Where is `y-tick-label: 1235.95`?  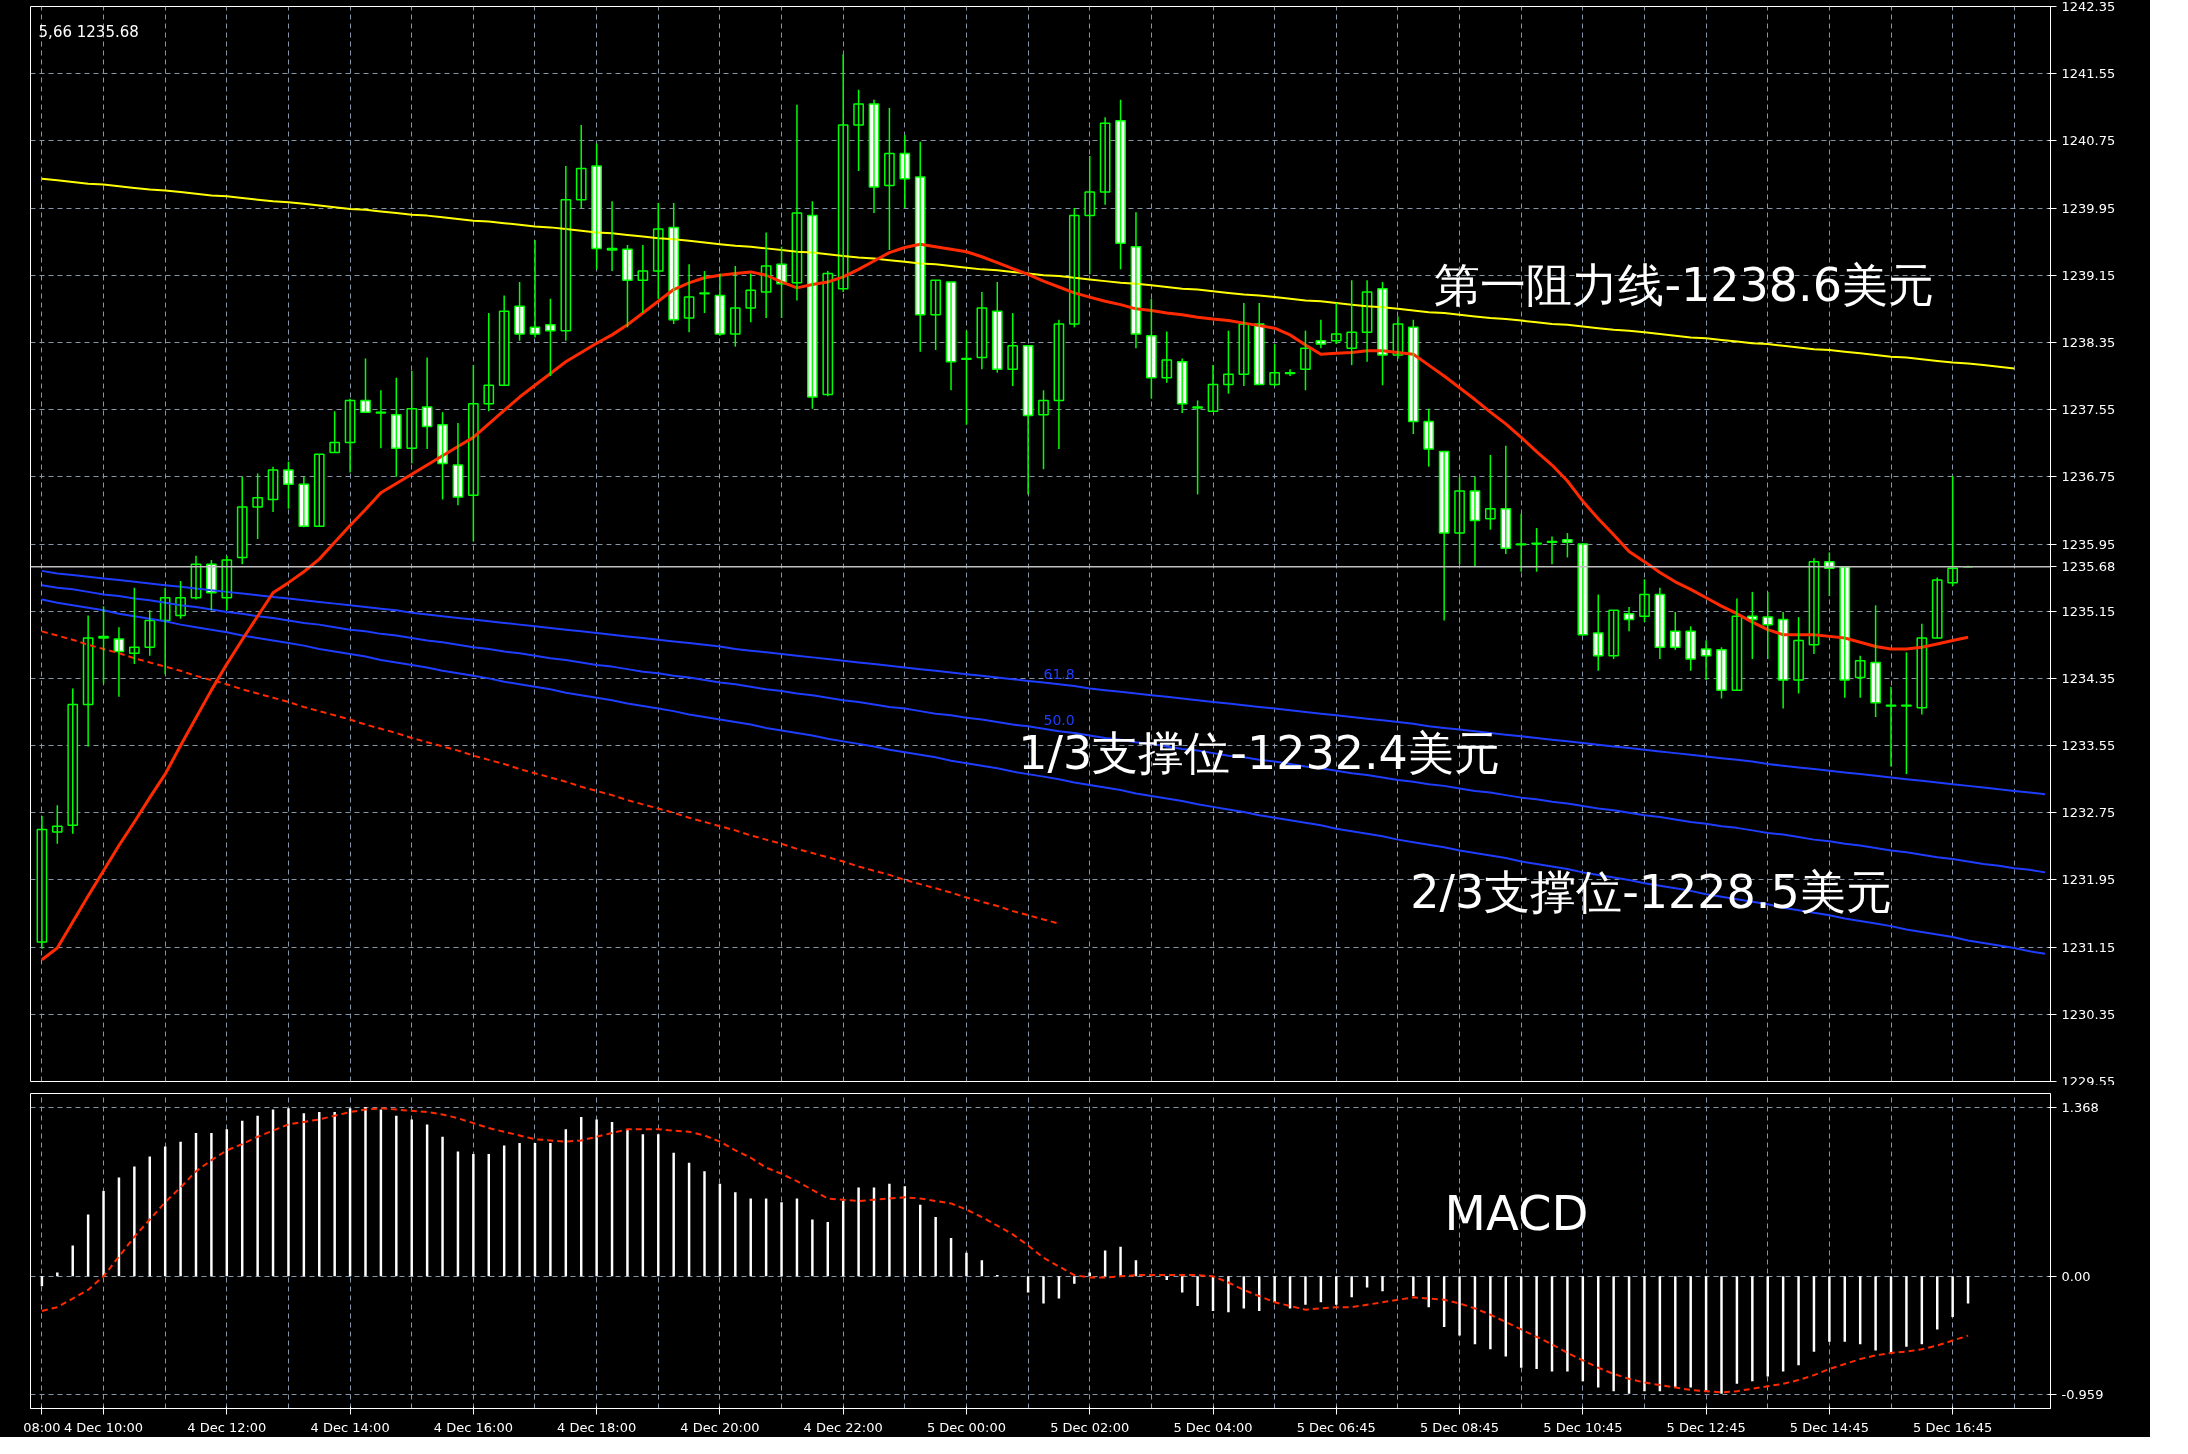 y-tick-label: 1235.95 is located at coordinates (2088, 544).